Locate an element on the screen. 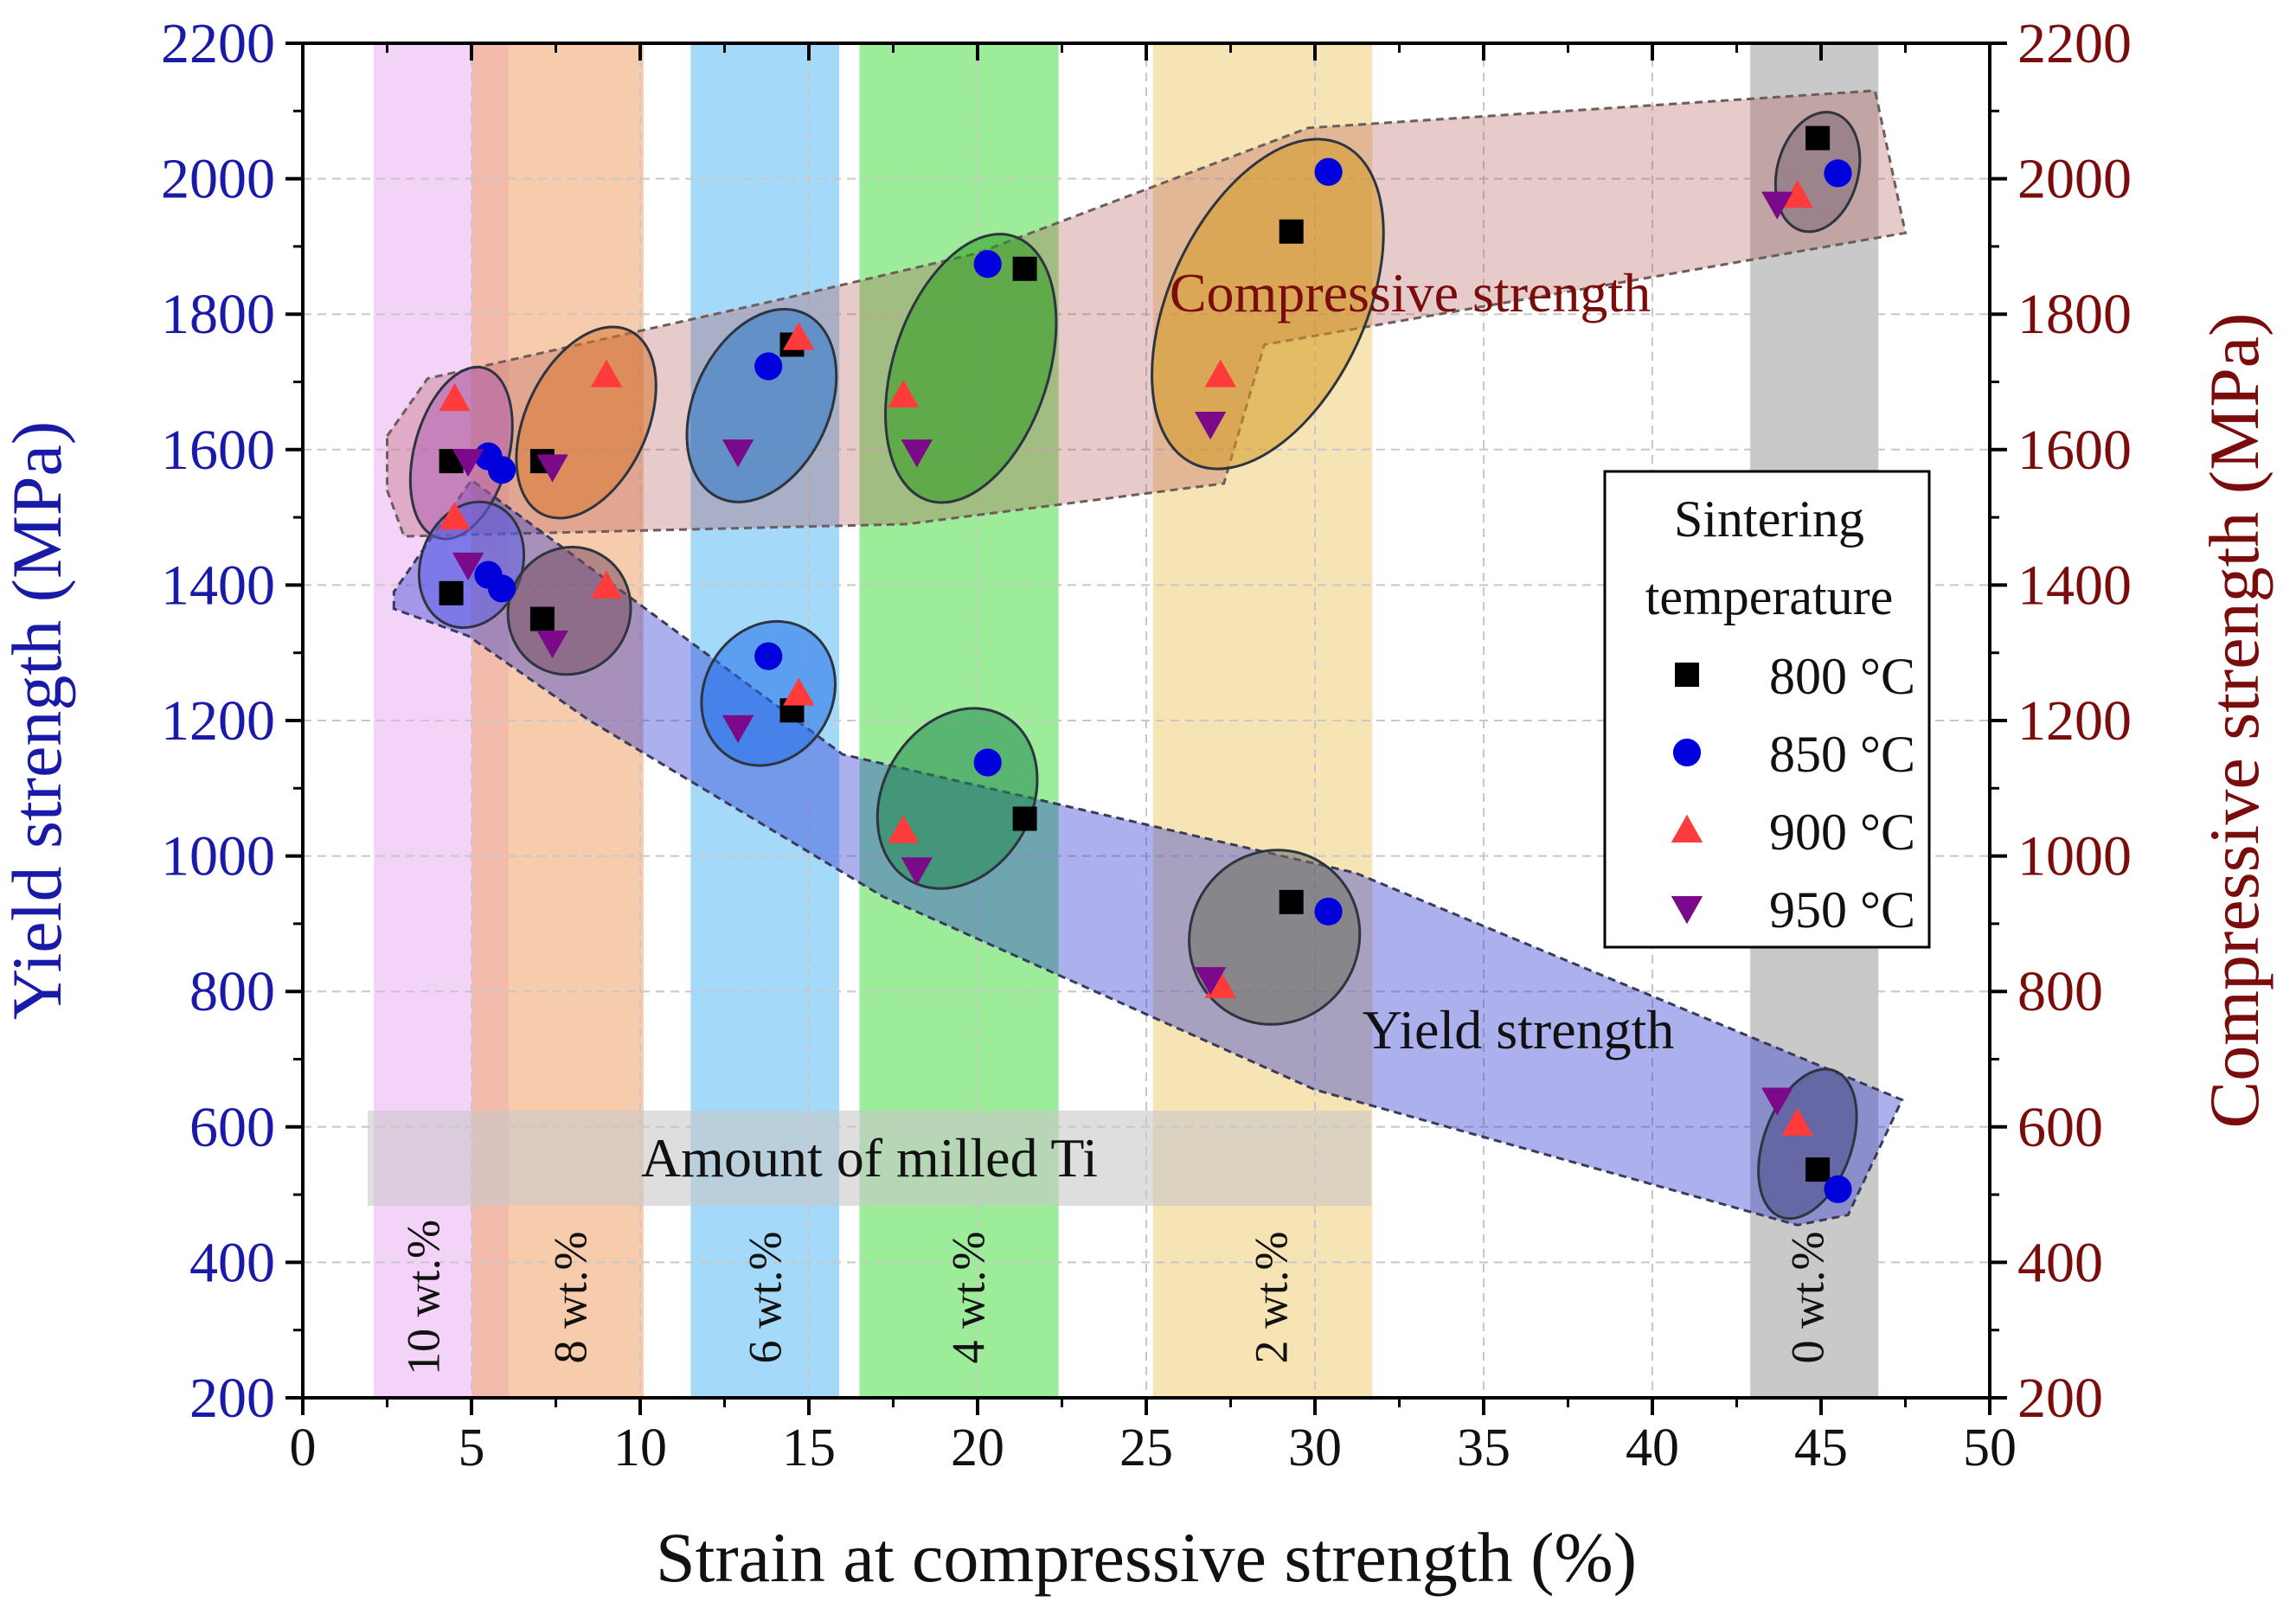 This screenshot has width=2296, height=1608. x-tick-label: 50 is located at coordinates (1990, 1448).